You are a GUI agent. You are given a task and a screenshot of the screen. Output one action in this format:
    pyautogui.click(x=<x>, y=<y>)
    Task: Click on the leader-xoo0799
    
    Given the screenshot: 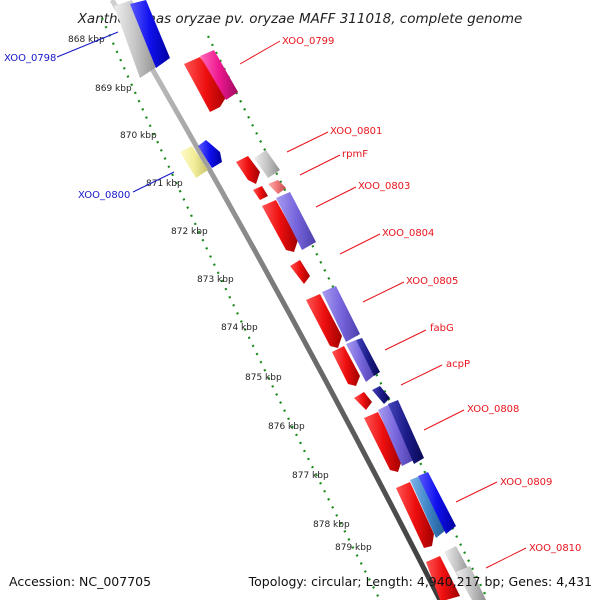 What is the action you would take?
    pyautogui.click(x=260, y=52)
    